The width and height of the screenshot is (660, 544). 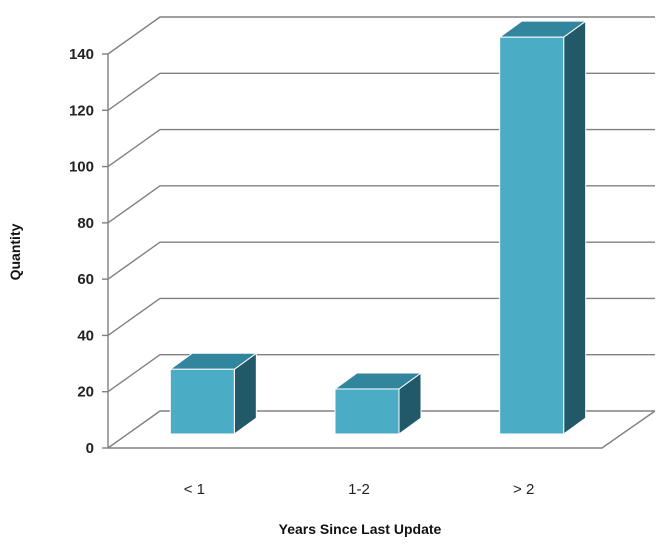 What do you see at coordinates (360, 529) in the screenshot?
I see `x-axis-title: Years Since Last Update` at bounding box center [360, 529].